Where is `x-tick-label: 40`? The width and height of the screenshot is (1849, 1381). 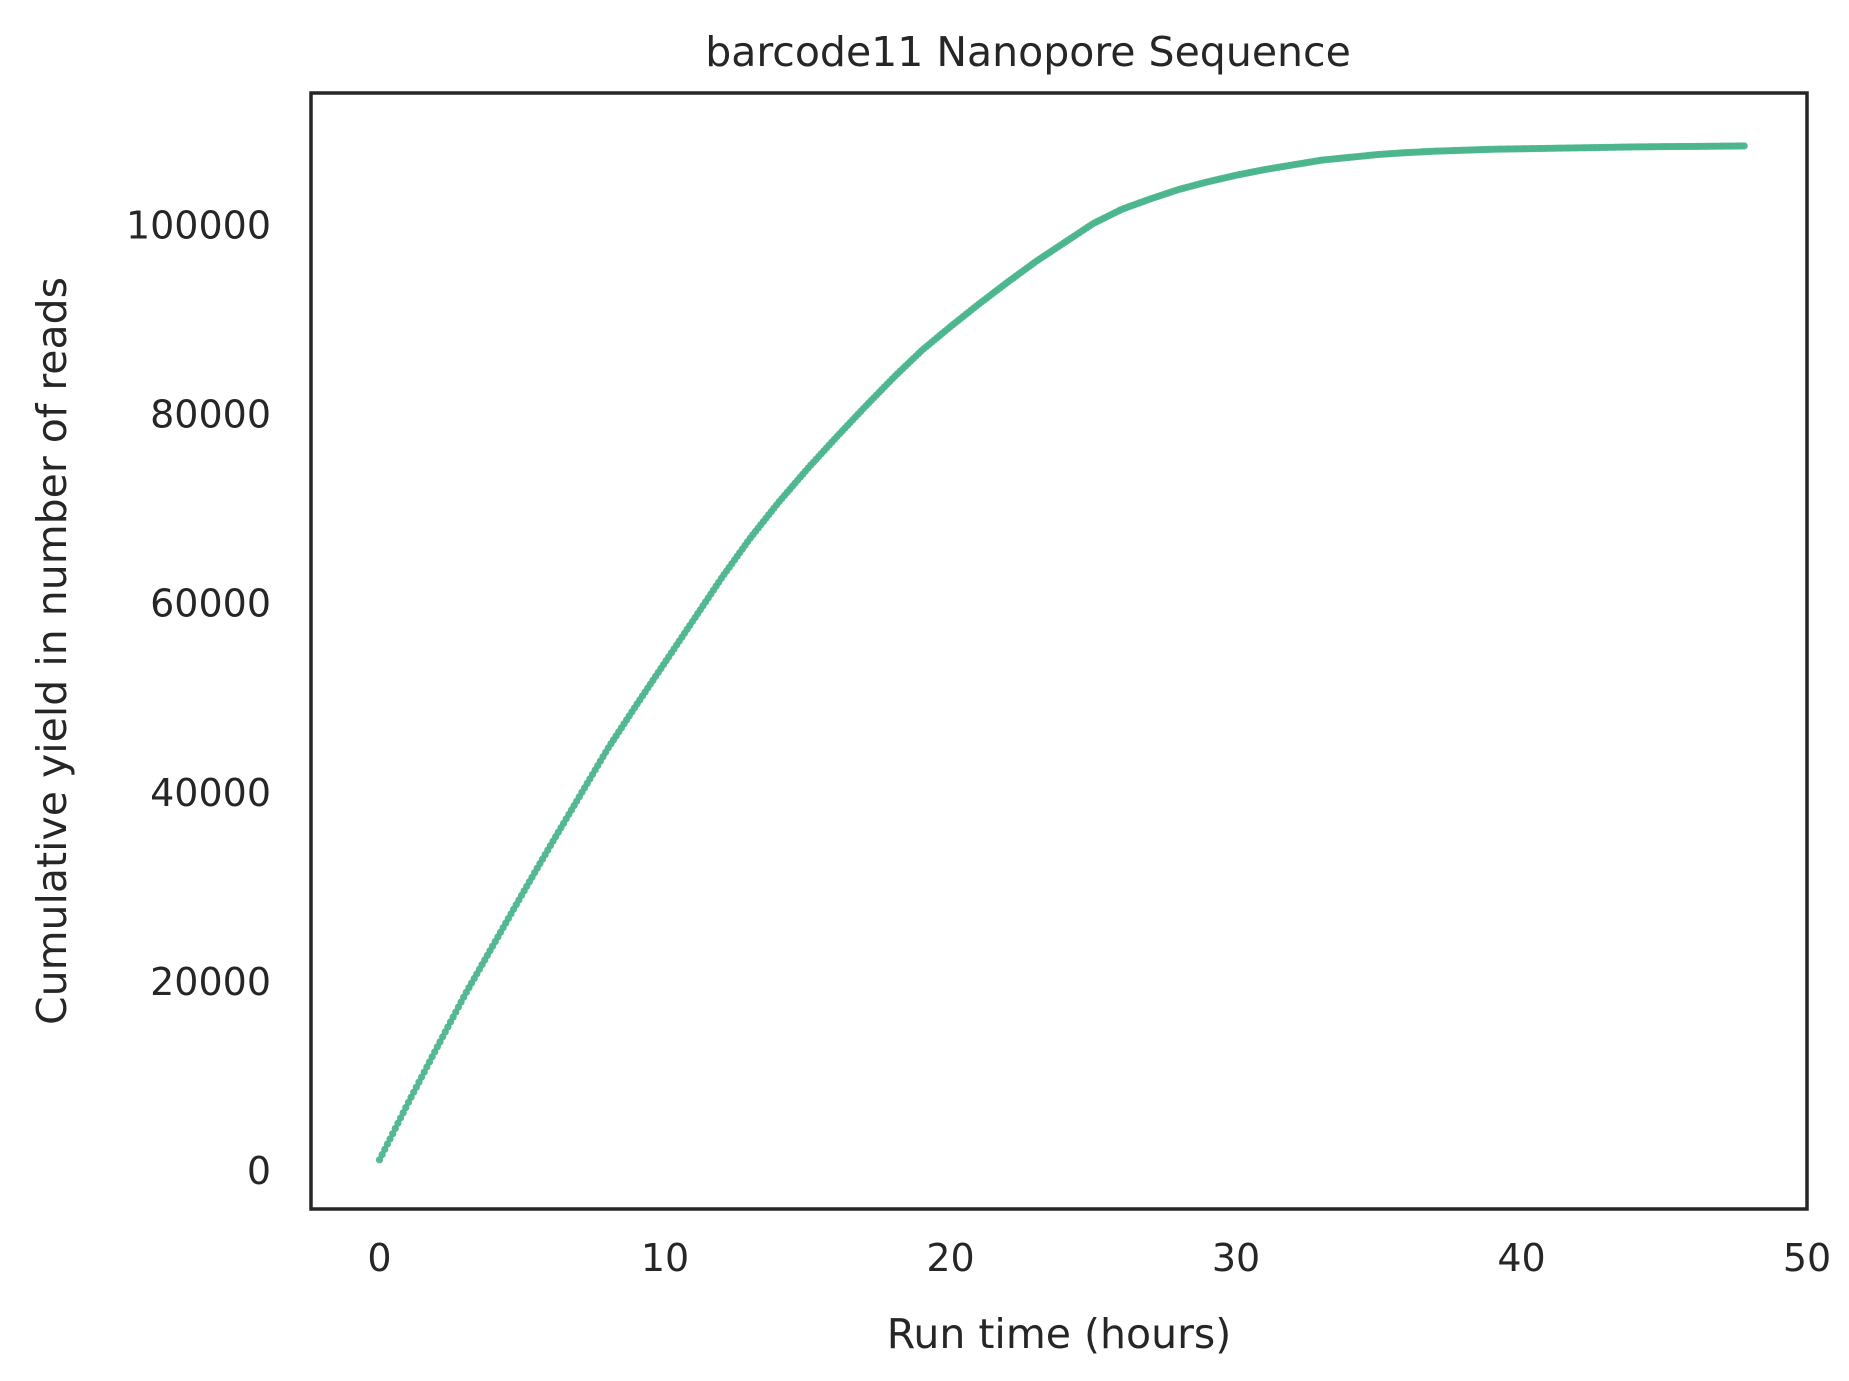 x-tick-label: 40 is located at coordinates (1521, 1258).